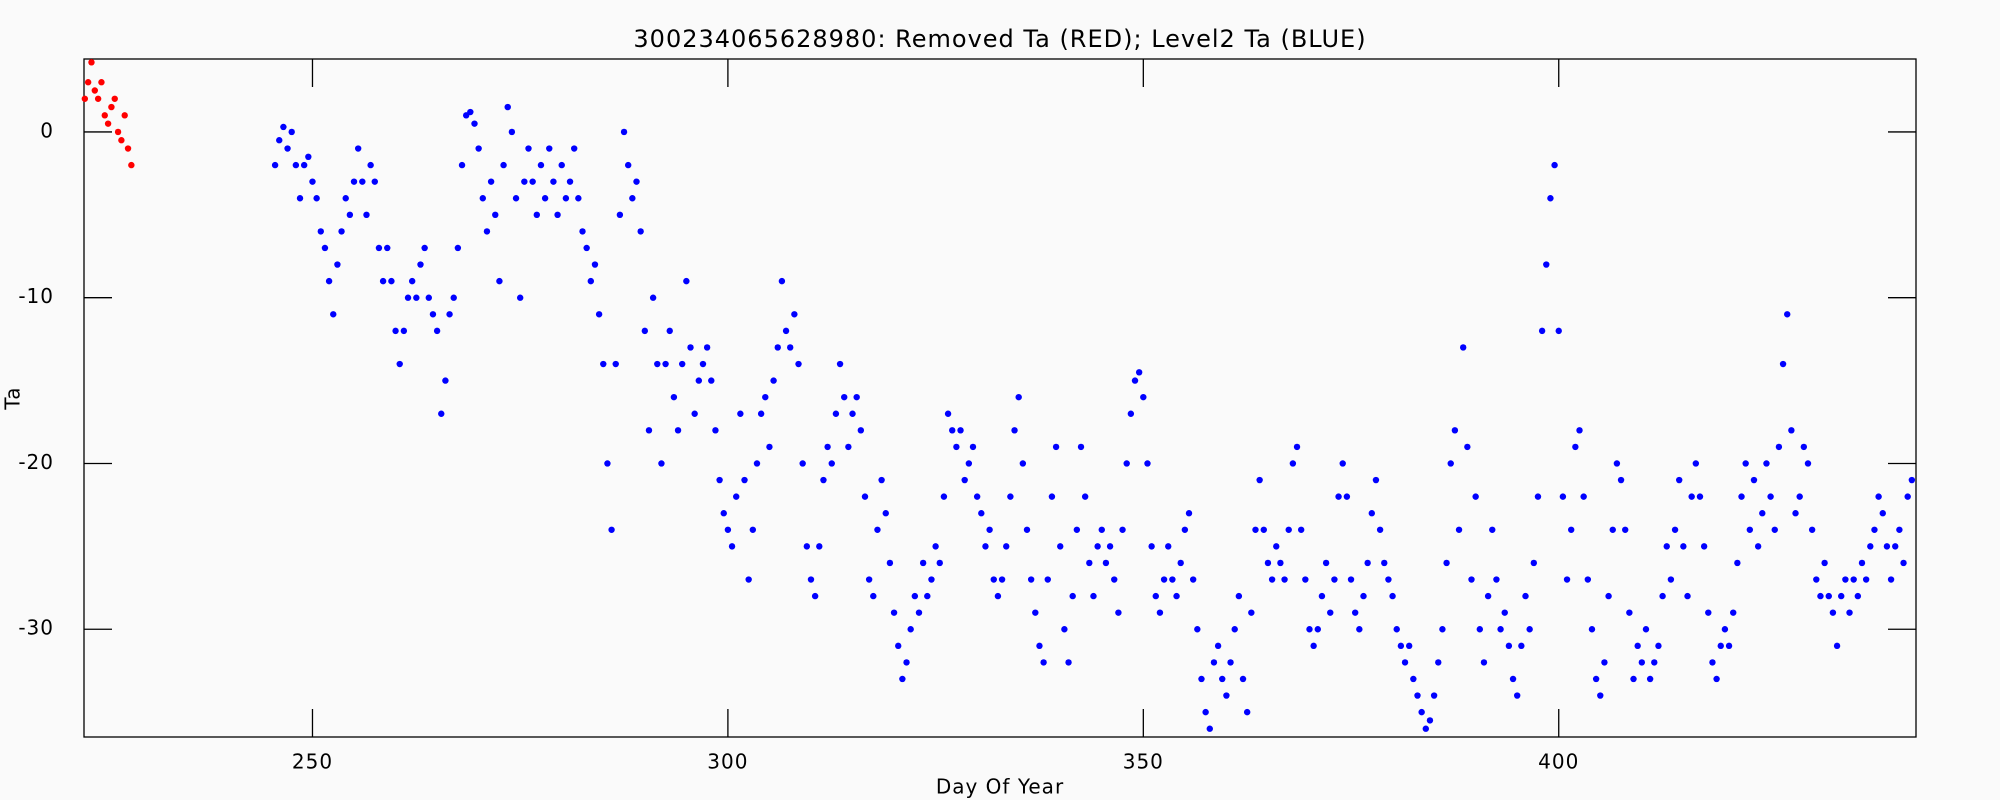 The height and width of the screenshot is (800, 2000). What do you see at coordinates (36, 462) in the screenshot?
I see `y-tick-label: -20` at bounding box center [36, 462].